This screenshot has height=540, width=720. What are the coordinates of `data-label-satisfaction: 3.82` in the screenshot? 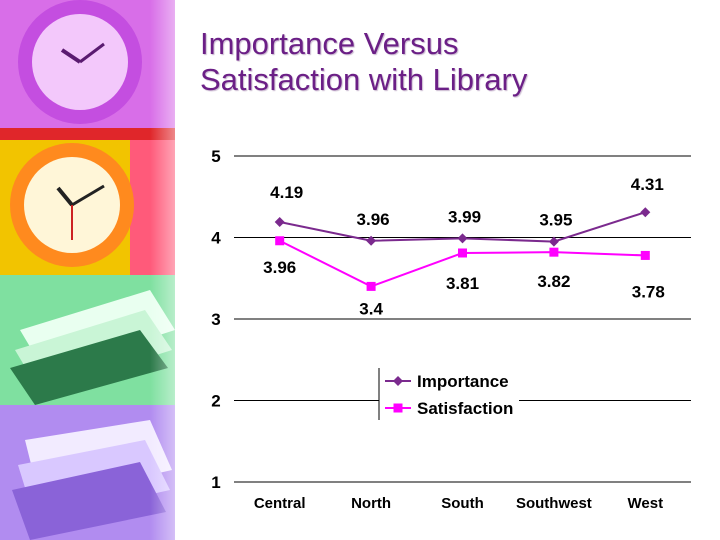 It's located at (553, 281).